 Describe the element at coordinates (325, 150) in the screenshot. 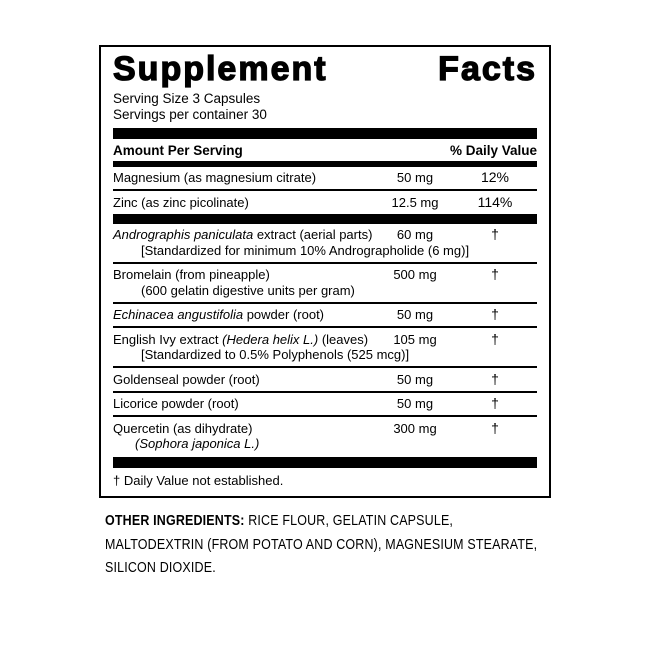

I see `column-header-row: Amount Per Serving % Daily Value` at that location.